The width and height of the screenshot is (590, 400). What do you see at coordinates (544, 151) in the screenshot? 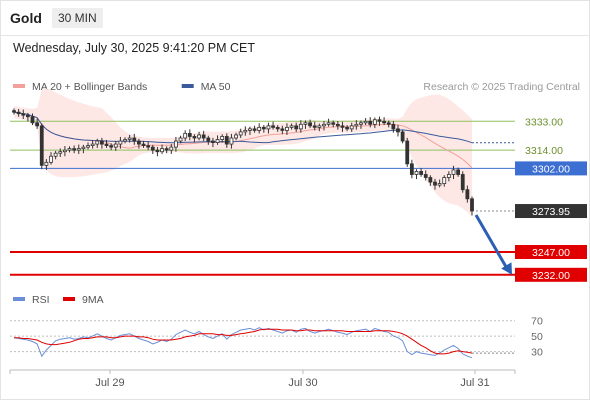
I see `price-label-resistance: 3314.00` at bounding box center [544, 151].